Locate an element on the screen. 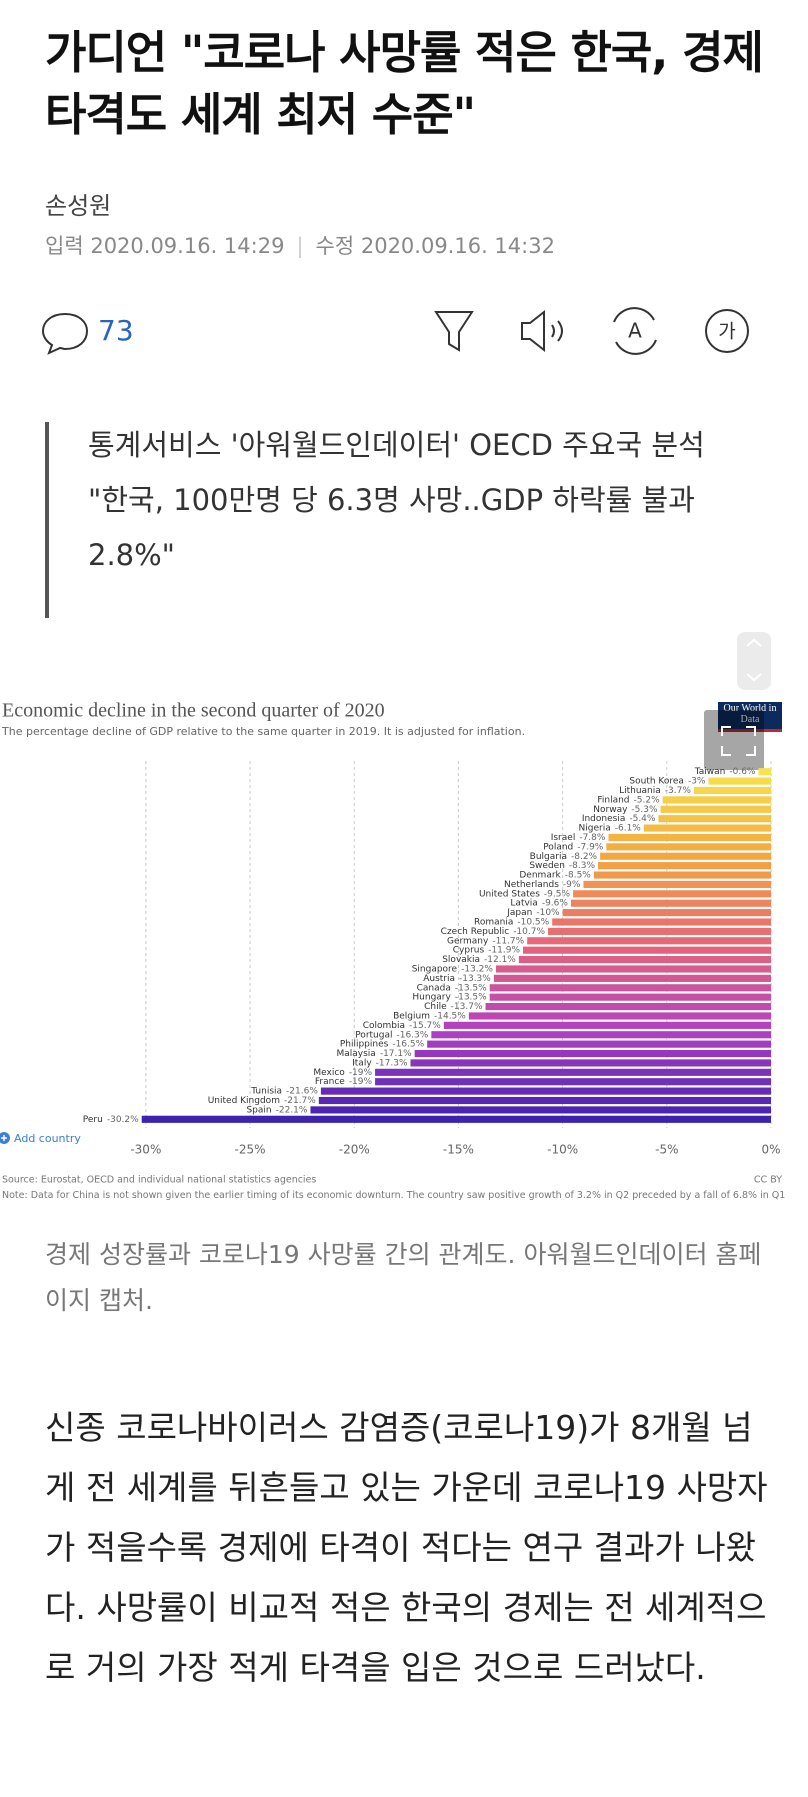 The width and height of the screenshot is (808, 1797). value-label: -5.2% is located at coordinates (647, 800).